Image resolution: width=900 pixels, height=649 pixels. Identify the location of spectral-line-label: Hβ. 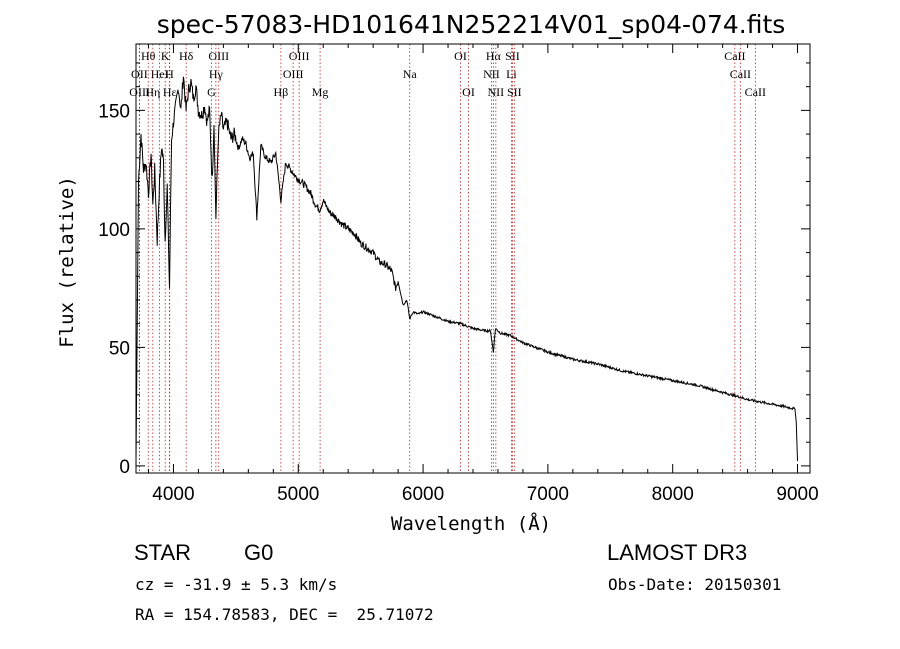
(281, 92).